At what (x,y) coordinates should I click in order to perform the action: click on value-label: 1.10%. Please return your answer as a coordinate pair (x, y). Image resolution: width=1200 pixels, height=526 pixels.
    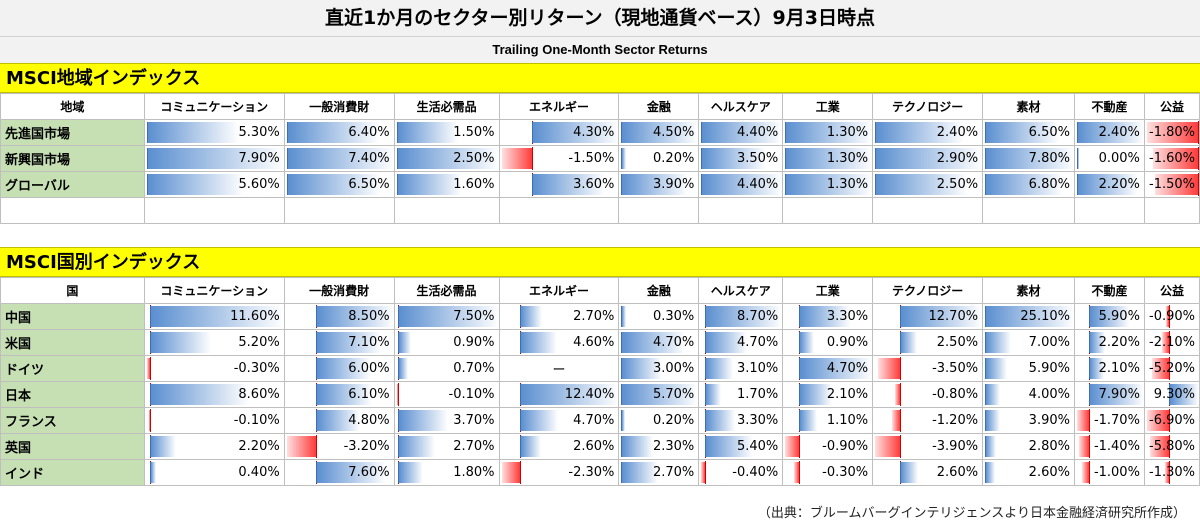
    Looking at the image, I should click on (847, 420).